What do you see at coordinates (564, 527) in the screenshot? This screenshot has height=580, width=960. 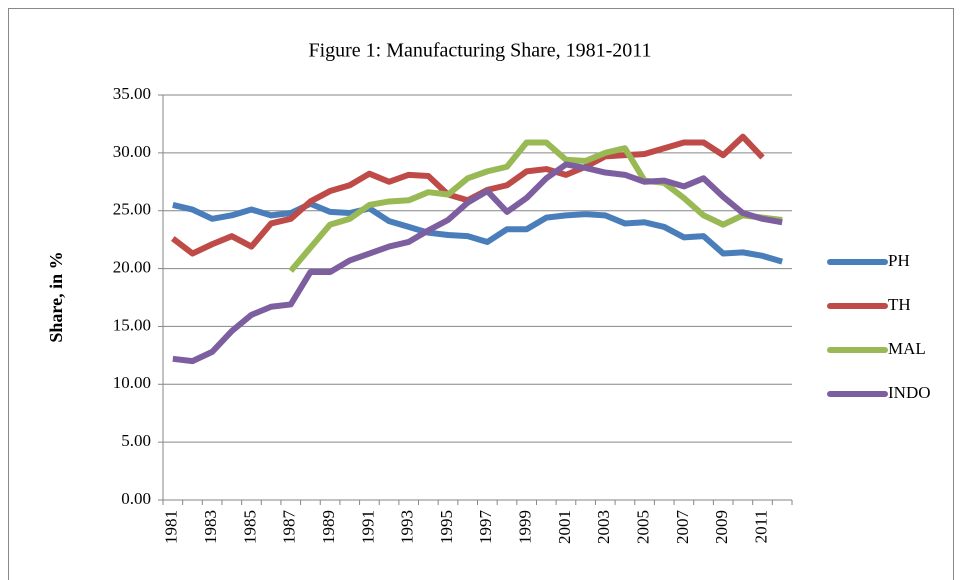 I see `x-tick-label: 2001` at bounding box center [564, 527].